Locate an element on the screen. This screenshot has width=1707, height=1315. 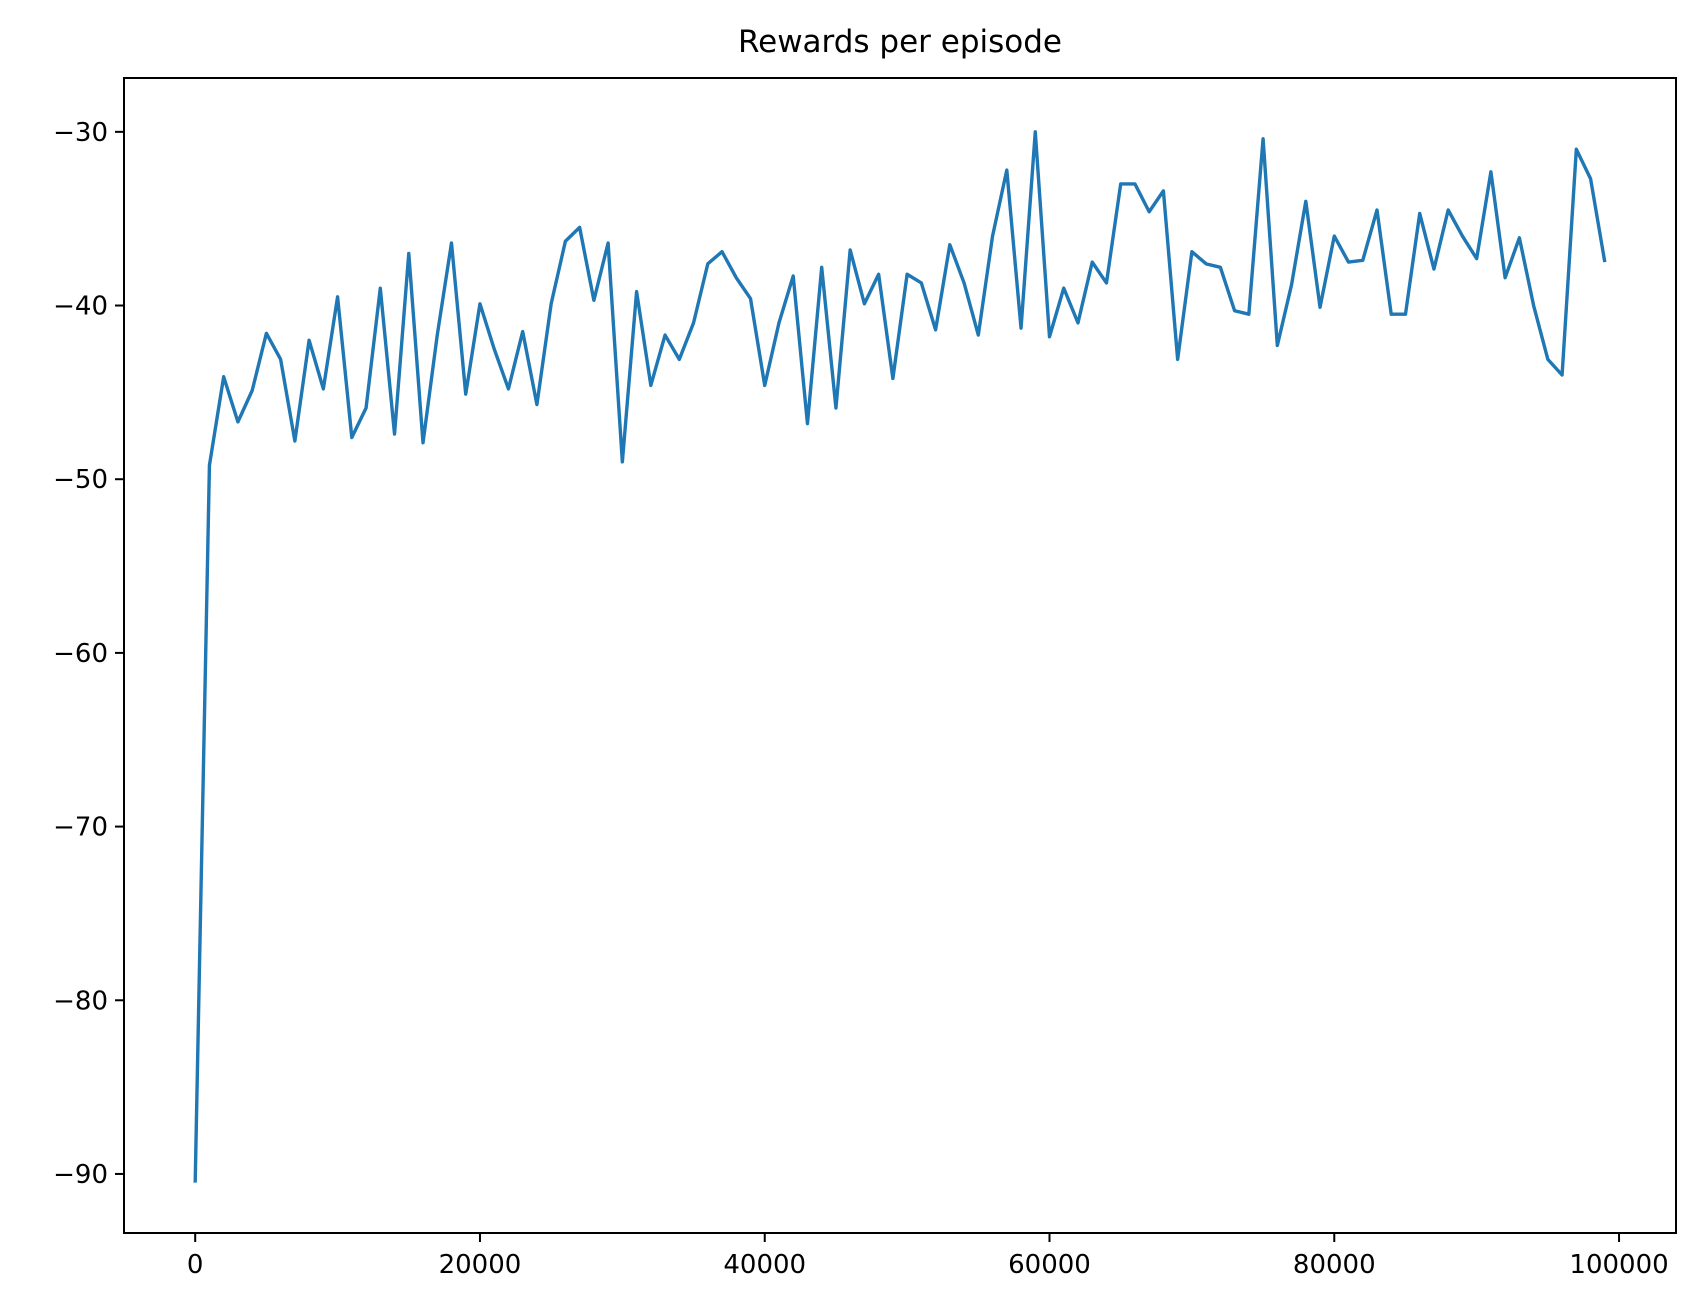
y-tick-label: −80 is located at coordinates (80, 1001).